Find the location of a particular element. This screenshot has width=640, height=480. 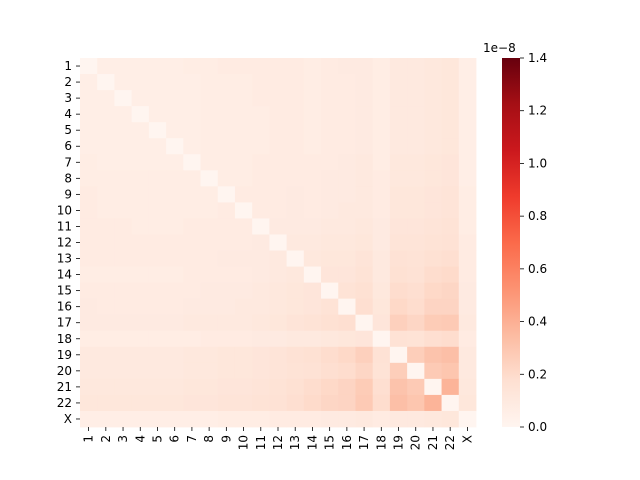

x-tick-label: 15 is located at coordinates (330, 442).